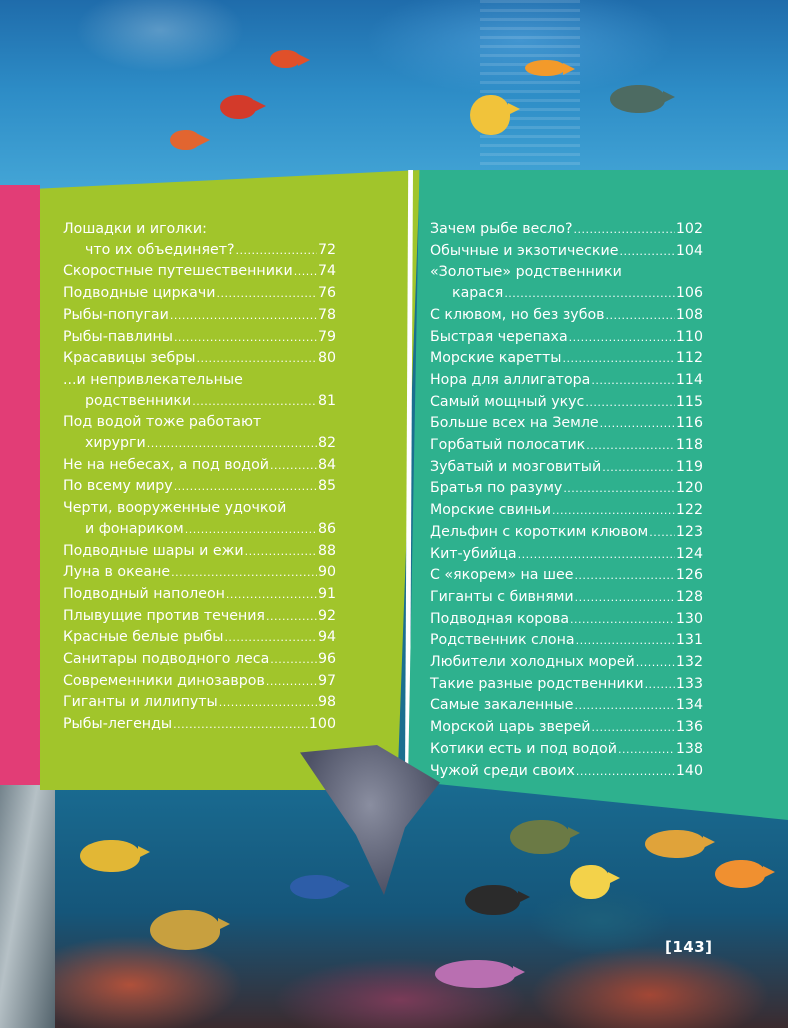  I want to click on bubbles-decoration, so click(530, 90).